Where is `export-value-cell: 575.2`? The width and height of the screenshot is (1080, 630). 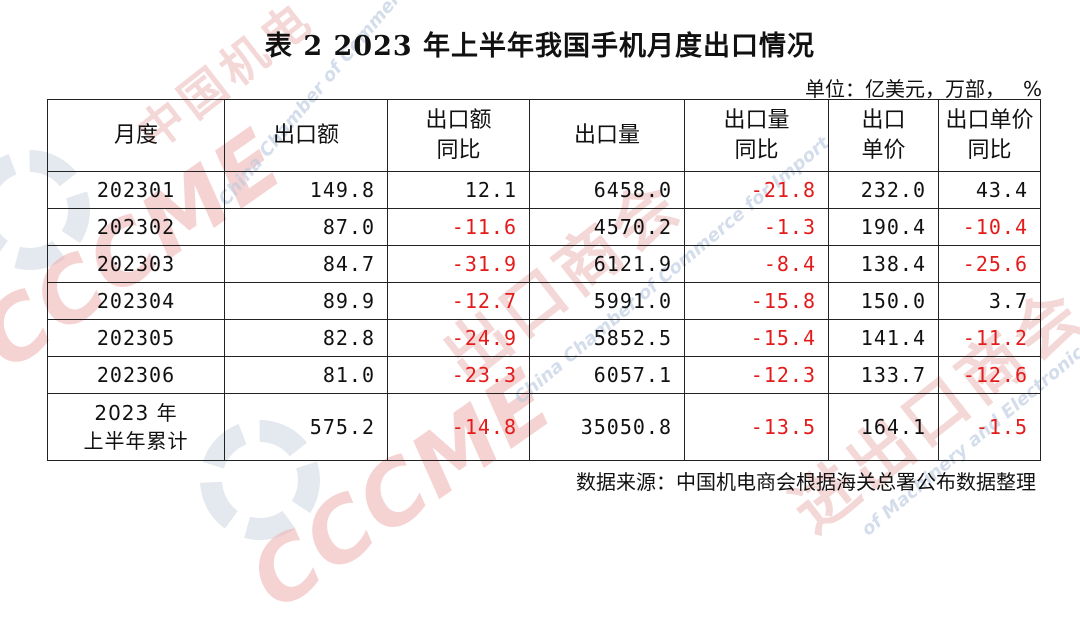
export-value-cell: 575.2 is located at coordinates (306, 427).